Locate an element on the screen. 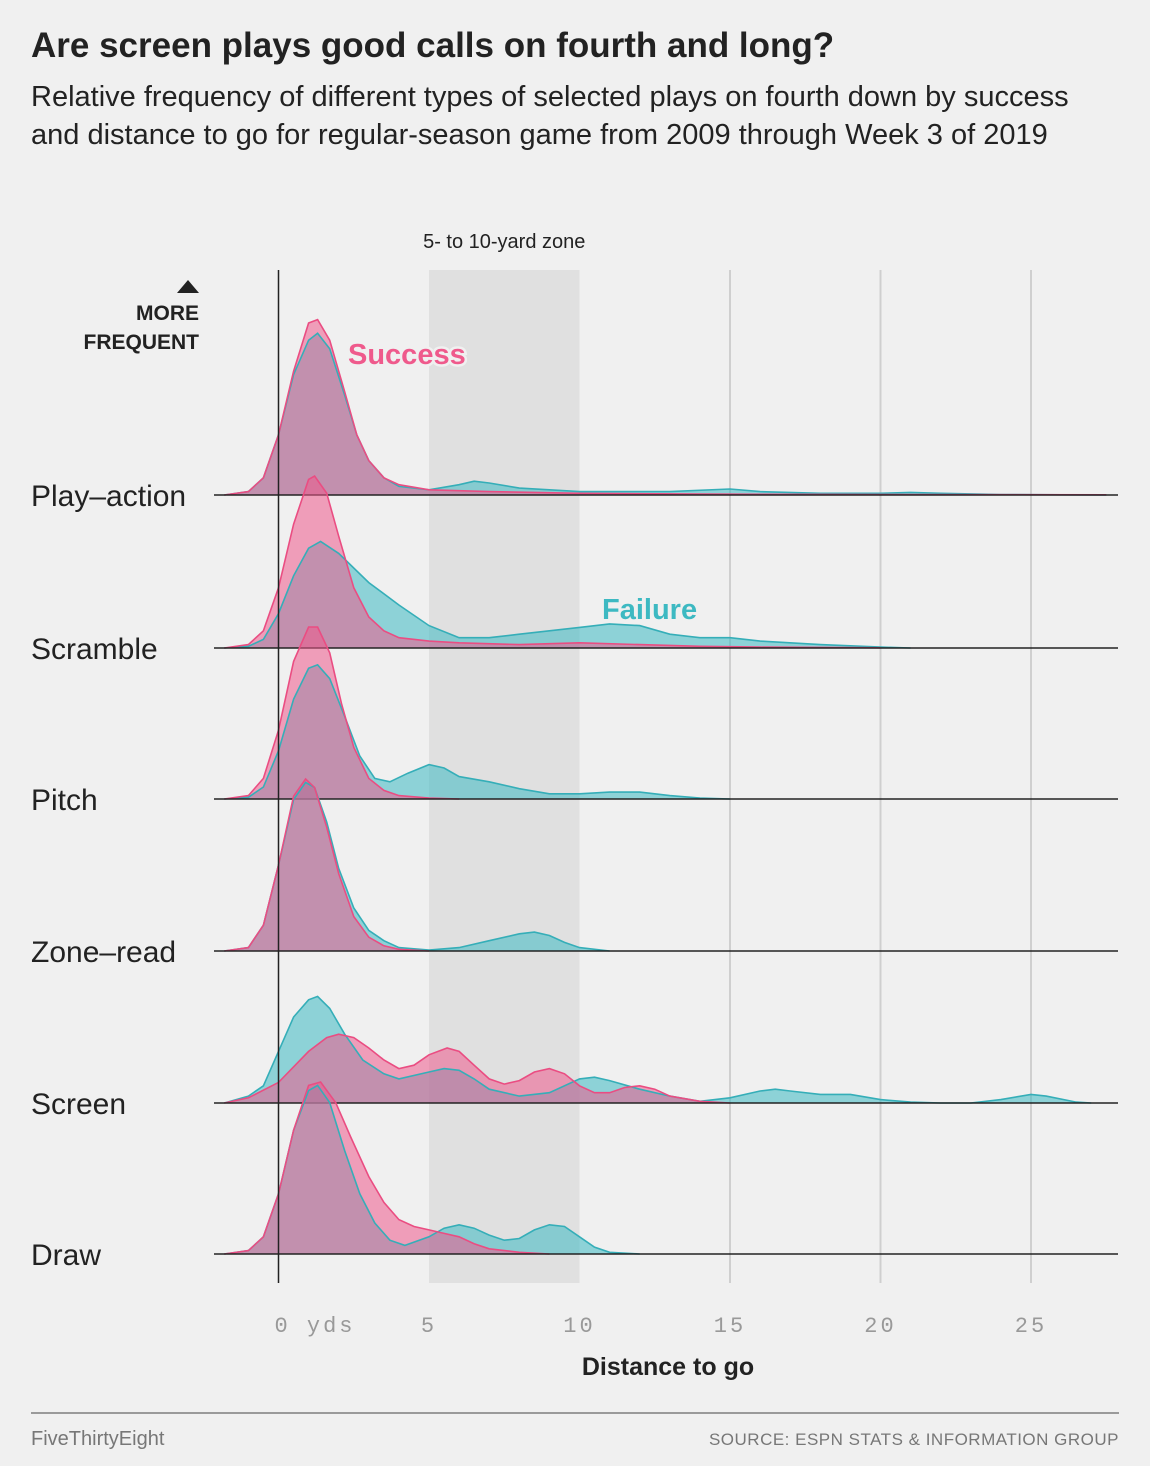 The width and height of the screenshot is (1150, 1466). row-label: Play–action is located at coordinates (108, 496).